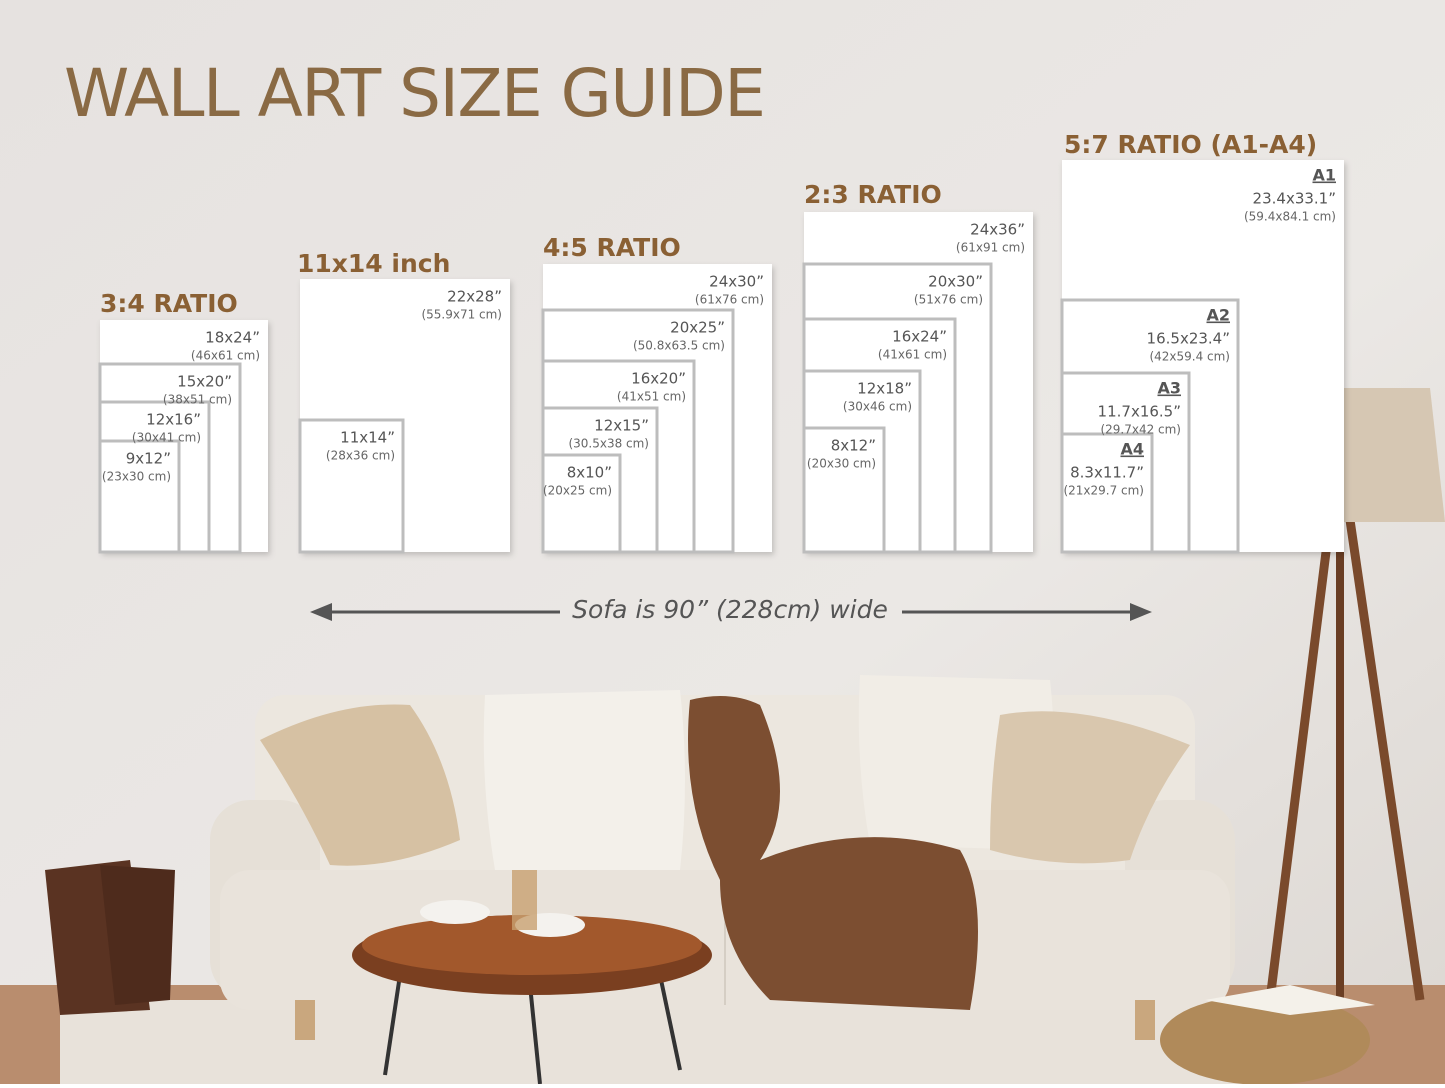 The width and height of the screenshot is (1445, 1088). I want to click on paper-name: A4, so click(1132, 449).